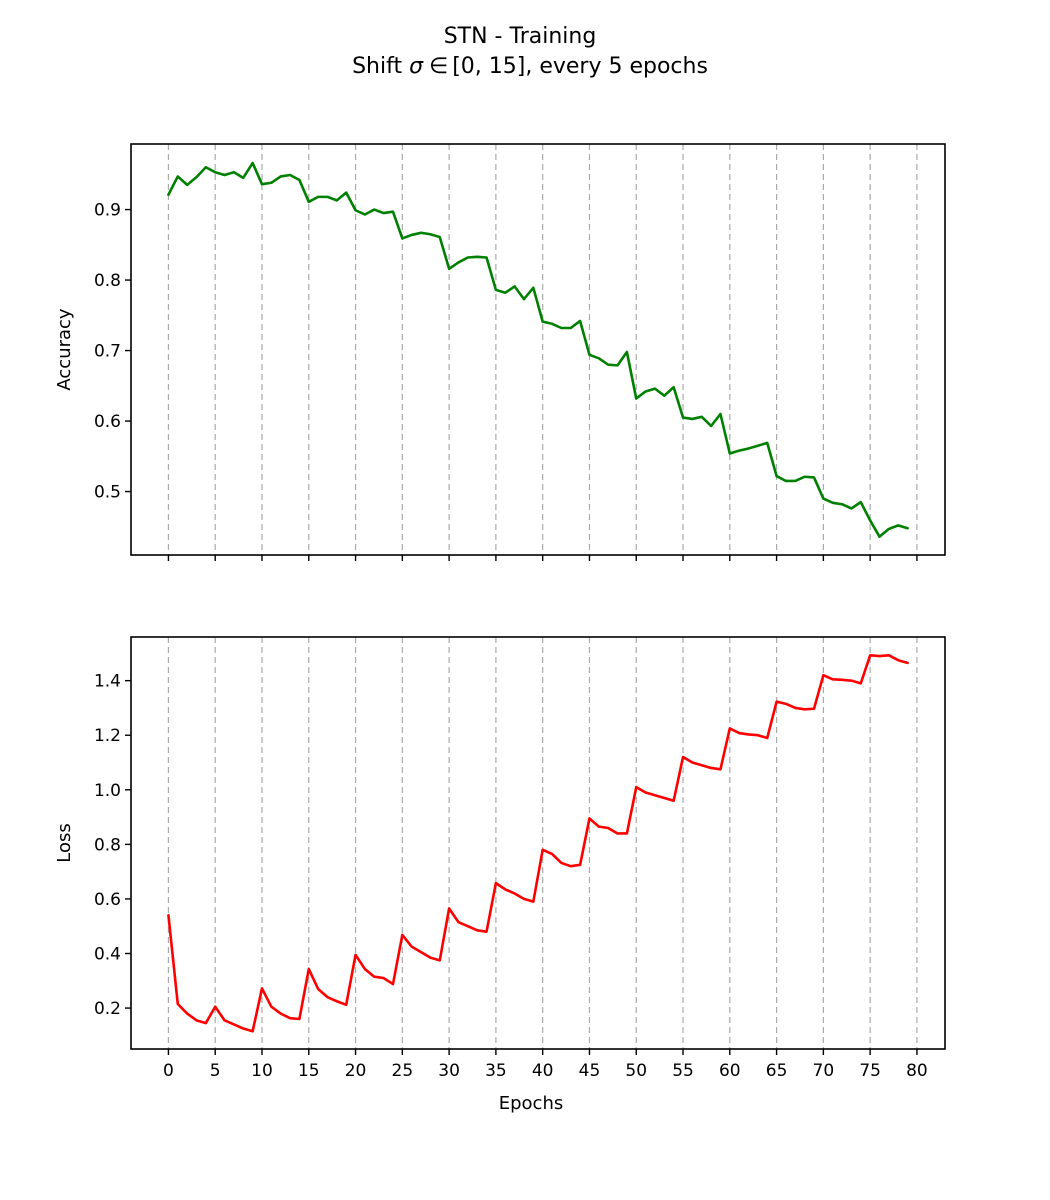 The width and height of the screenshot is (1050, 1200). What do you see at coordinates (730, 1071) in the screenshot?
I see `x-tick-label: 60` at bounding box center [730, 1071].